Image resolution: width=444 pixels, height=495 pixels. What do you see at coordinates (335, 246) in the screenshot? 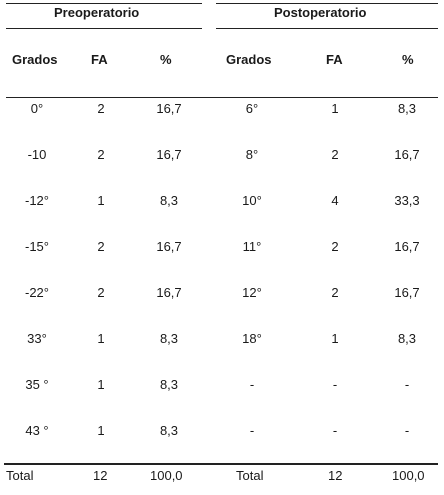
I see `post-row-4-fa: 2` at bounding box center [335, 246].